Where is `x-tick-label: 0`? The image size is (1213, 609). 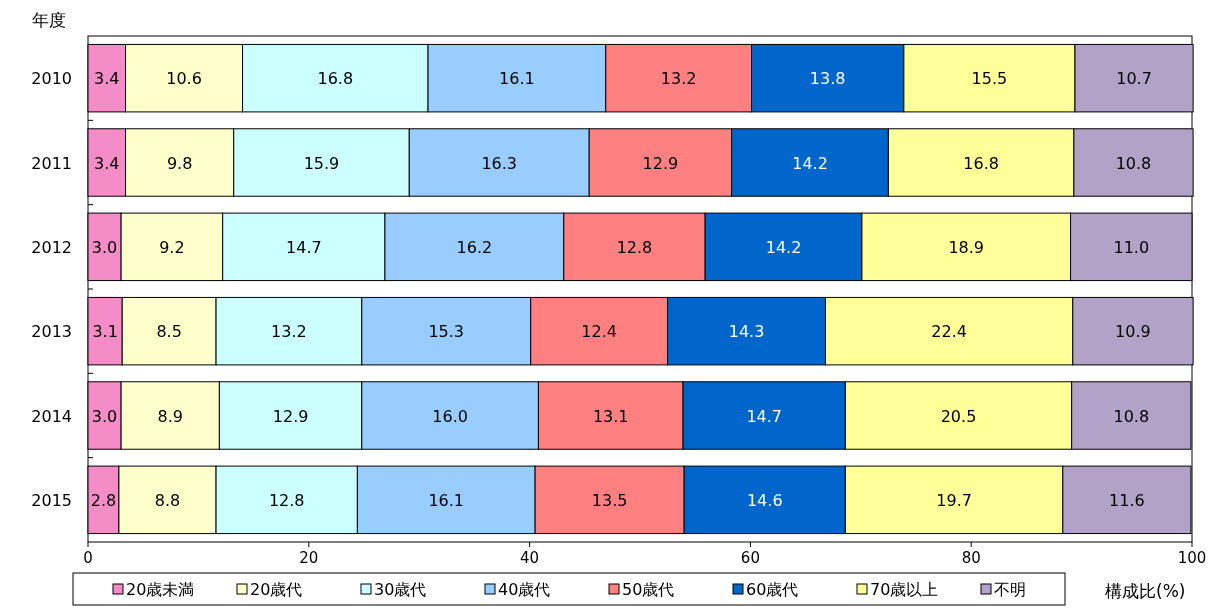
x-tick-label: 0 is located at coordinates (88, 558).